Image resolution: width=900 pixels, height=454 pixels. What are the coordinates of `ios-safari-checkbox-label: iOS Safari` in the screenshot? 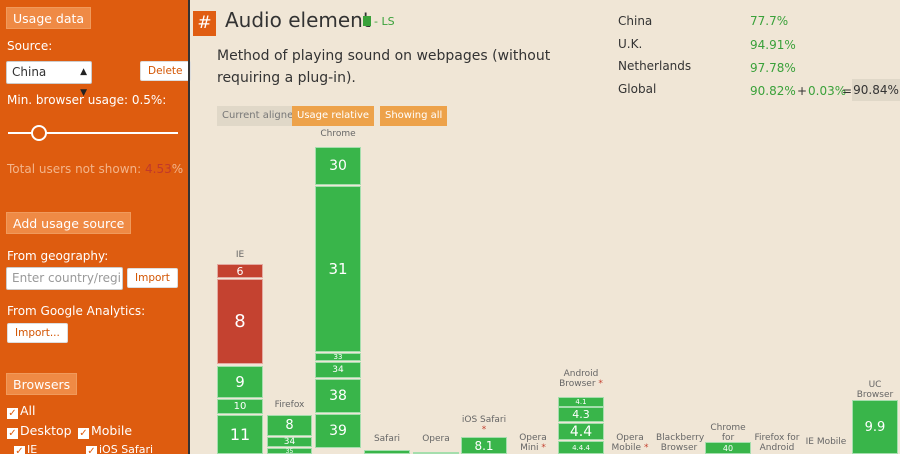 It's located at (126, 448).